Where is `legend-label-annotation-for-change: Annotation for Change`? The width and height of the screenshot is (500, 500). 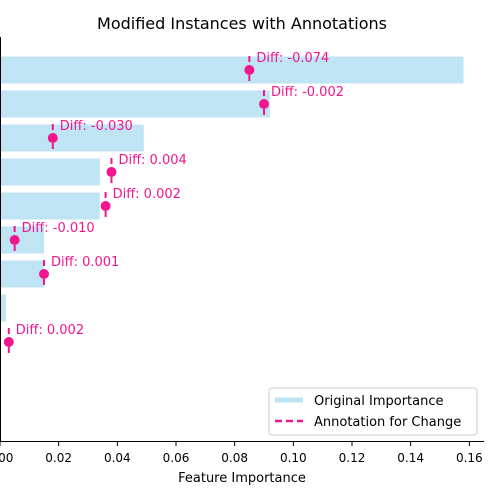
legend-label-annotation-for-change: Annotation for Change is located at coordinates (387, 422).